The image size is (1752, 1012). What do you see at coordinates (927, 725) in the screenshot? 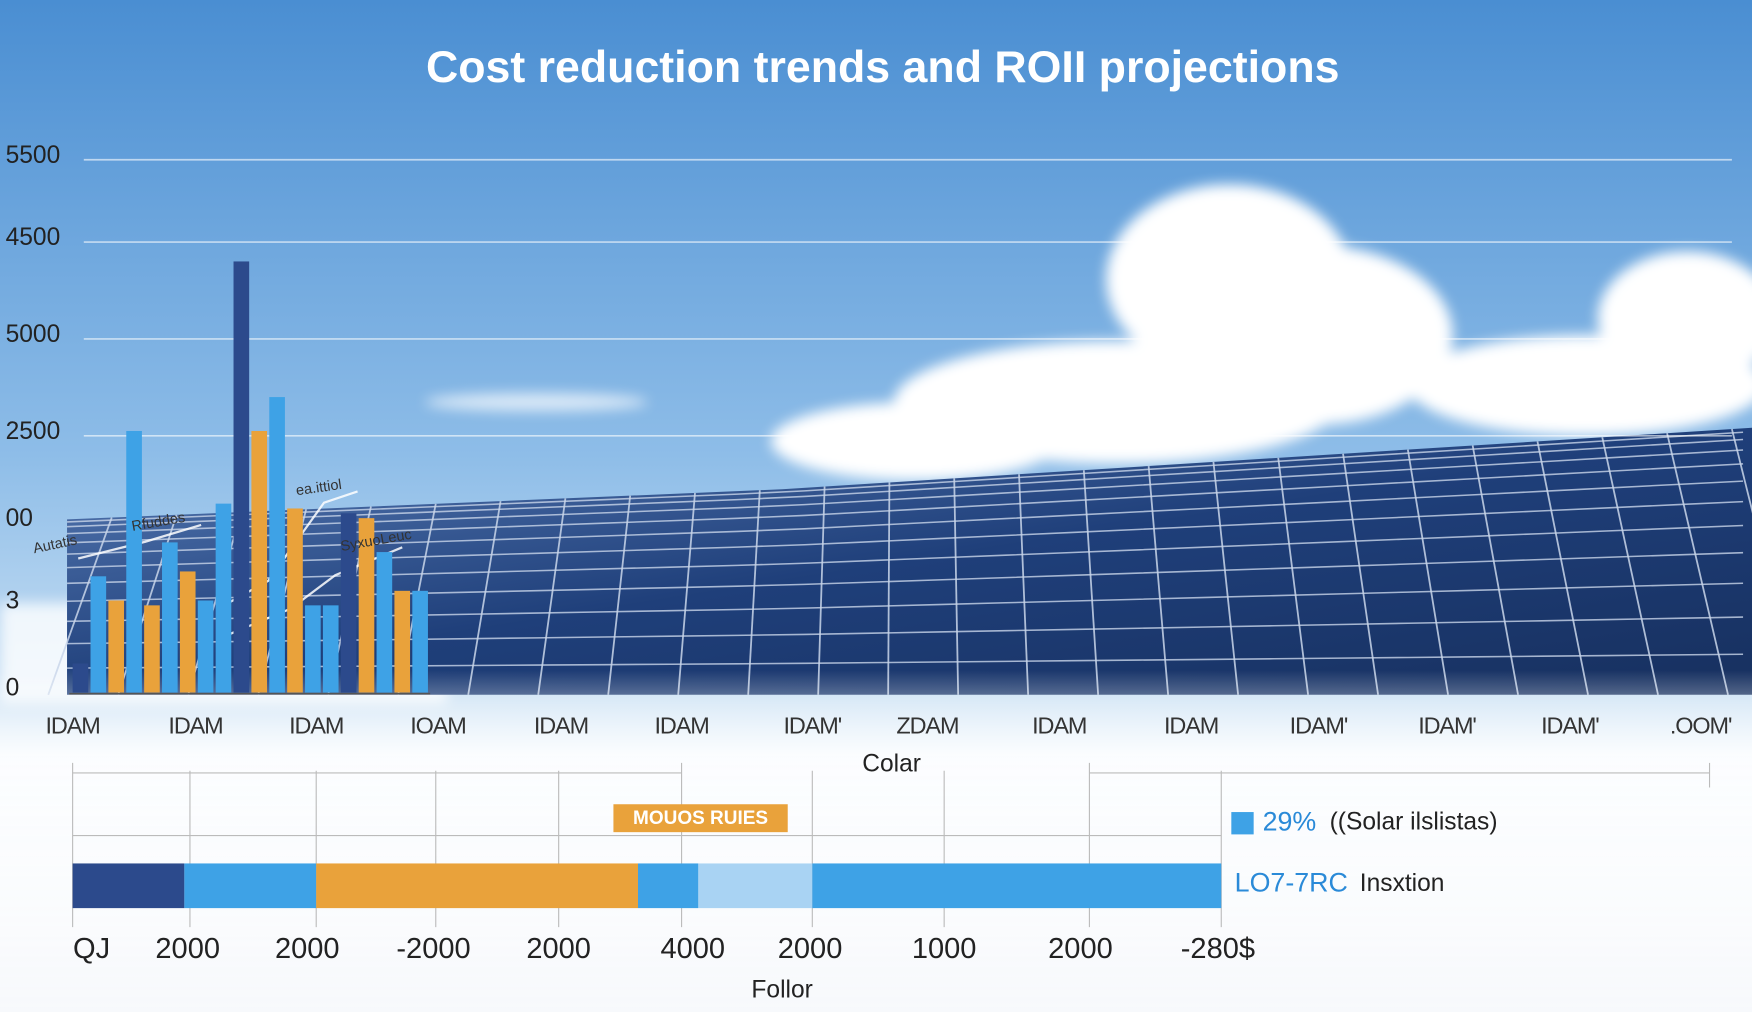
I see `x-tick-label: ZDAM` at bounding box center [927, 725].